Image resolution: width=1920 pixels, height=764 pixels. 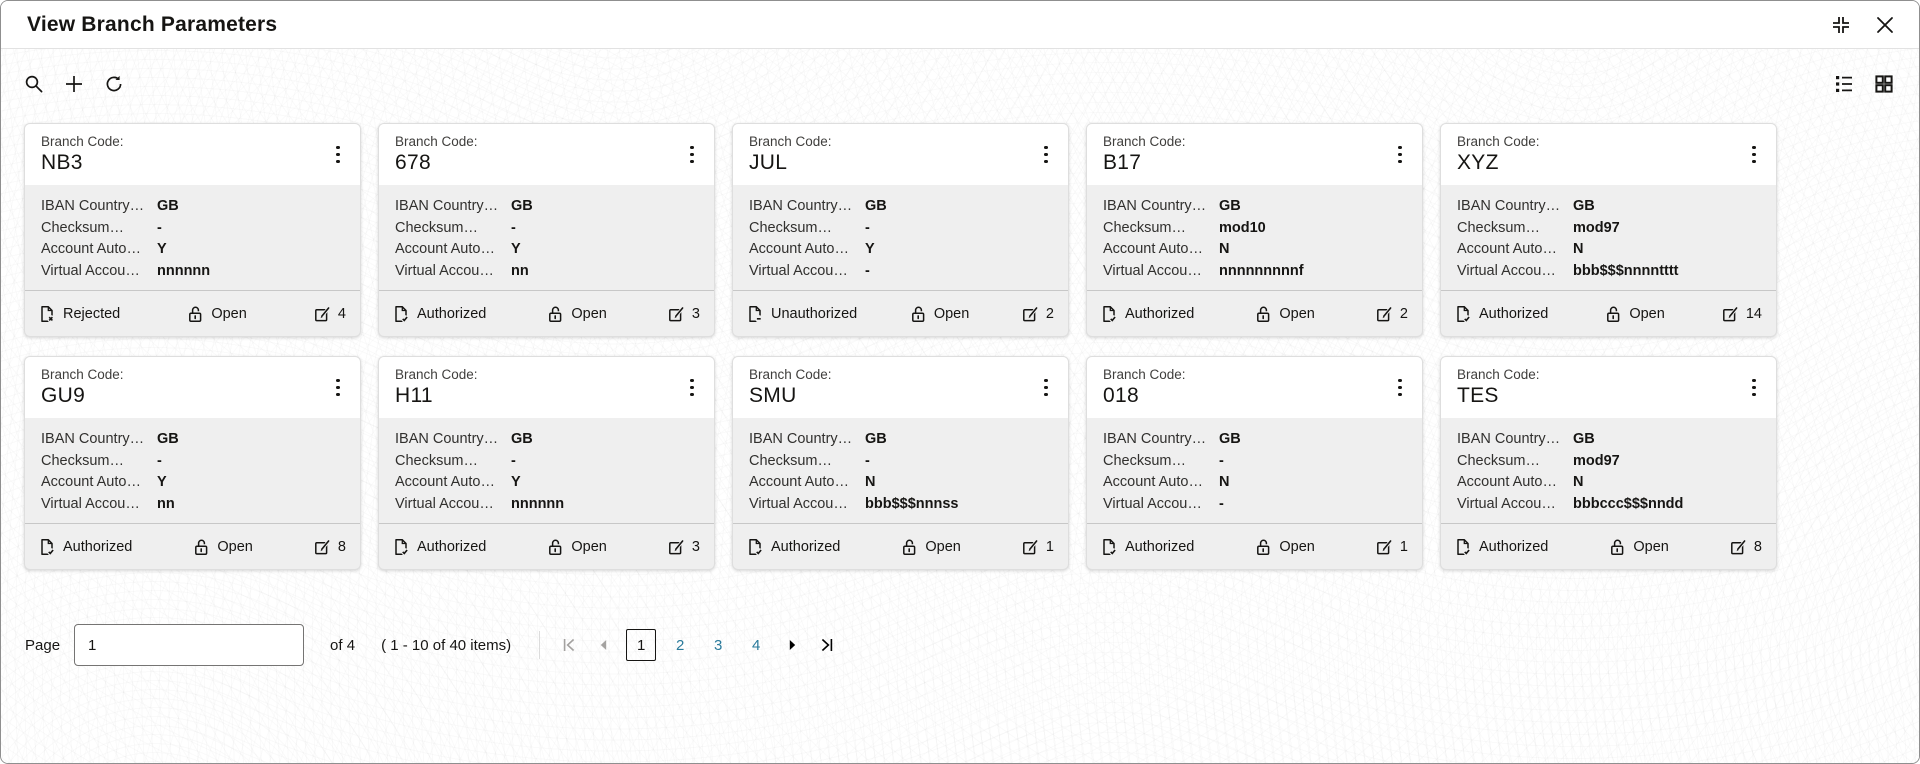 I want to click on close-icon, so click(x=1885, y=25).